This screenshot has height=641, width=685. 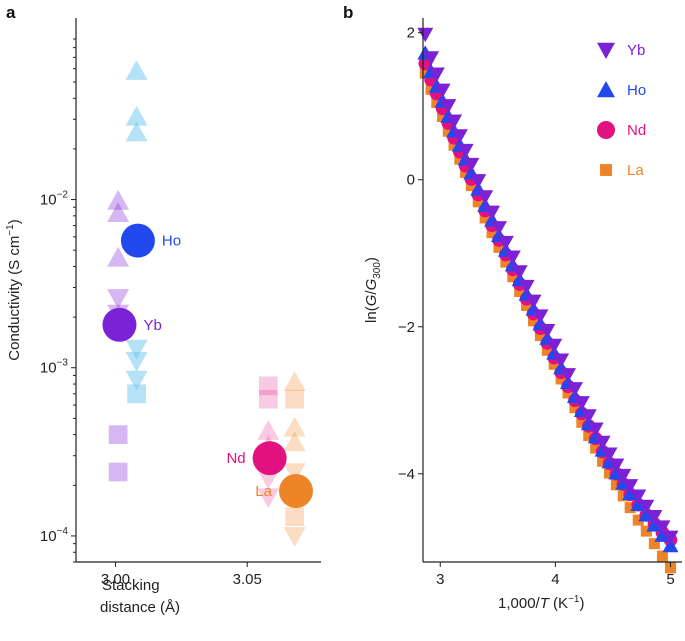 What do you see at coordinates (269, 458) in the screenshot?
I see `panel-a-highlight-nd` at bounding box center [269, 458].